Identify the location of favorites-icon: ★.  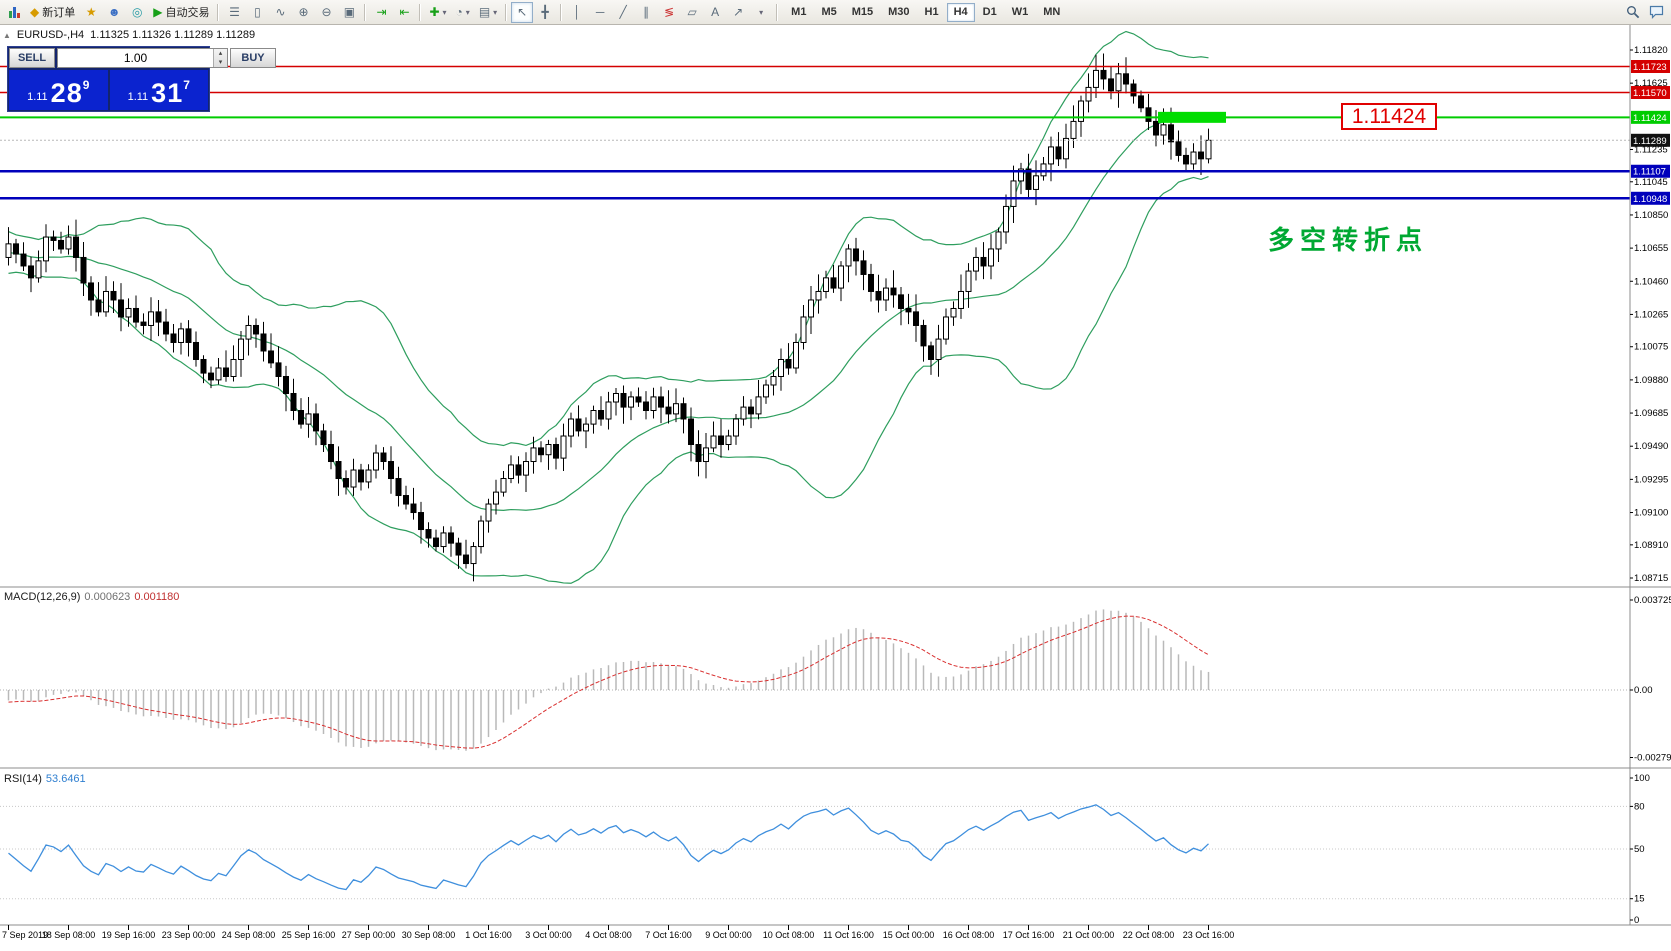
(91, 12).